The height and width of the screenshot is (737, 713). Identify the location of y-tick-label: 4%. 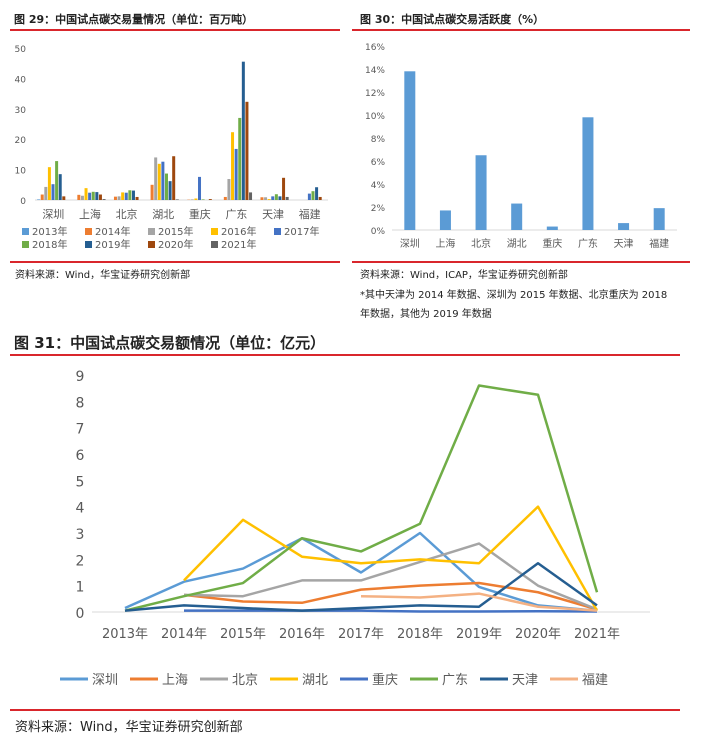
(378, 186).